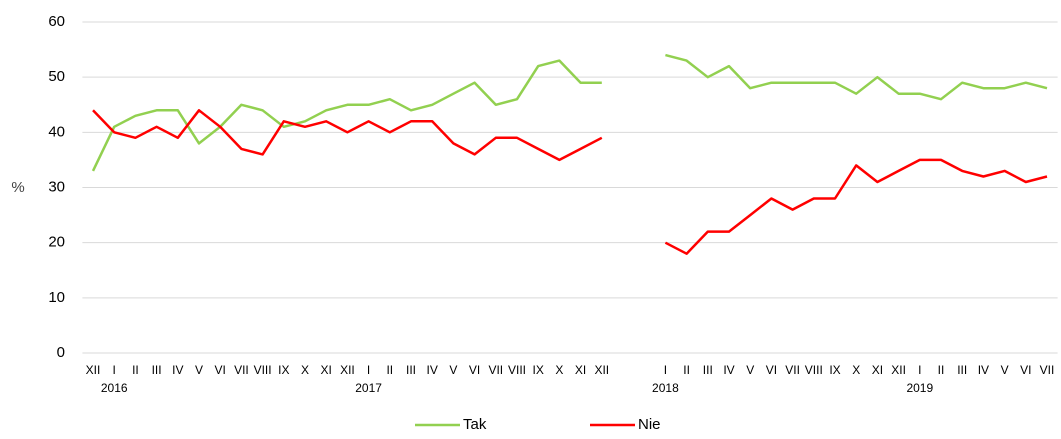 This screenshot has width=1061, height=439. Describe the element at coordinates (56, 131) in the screenshot. I see `y-tick-label: 40` at that location.